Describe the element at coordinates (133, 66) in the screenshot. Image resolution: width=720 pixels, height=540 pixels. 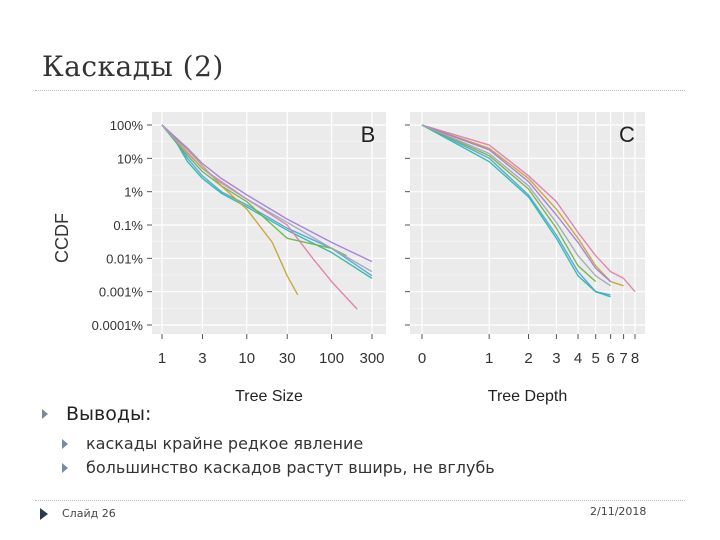
I see `slide-title: Каскады (2)` at that location.